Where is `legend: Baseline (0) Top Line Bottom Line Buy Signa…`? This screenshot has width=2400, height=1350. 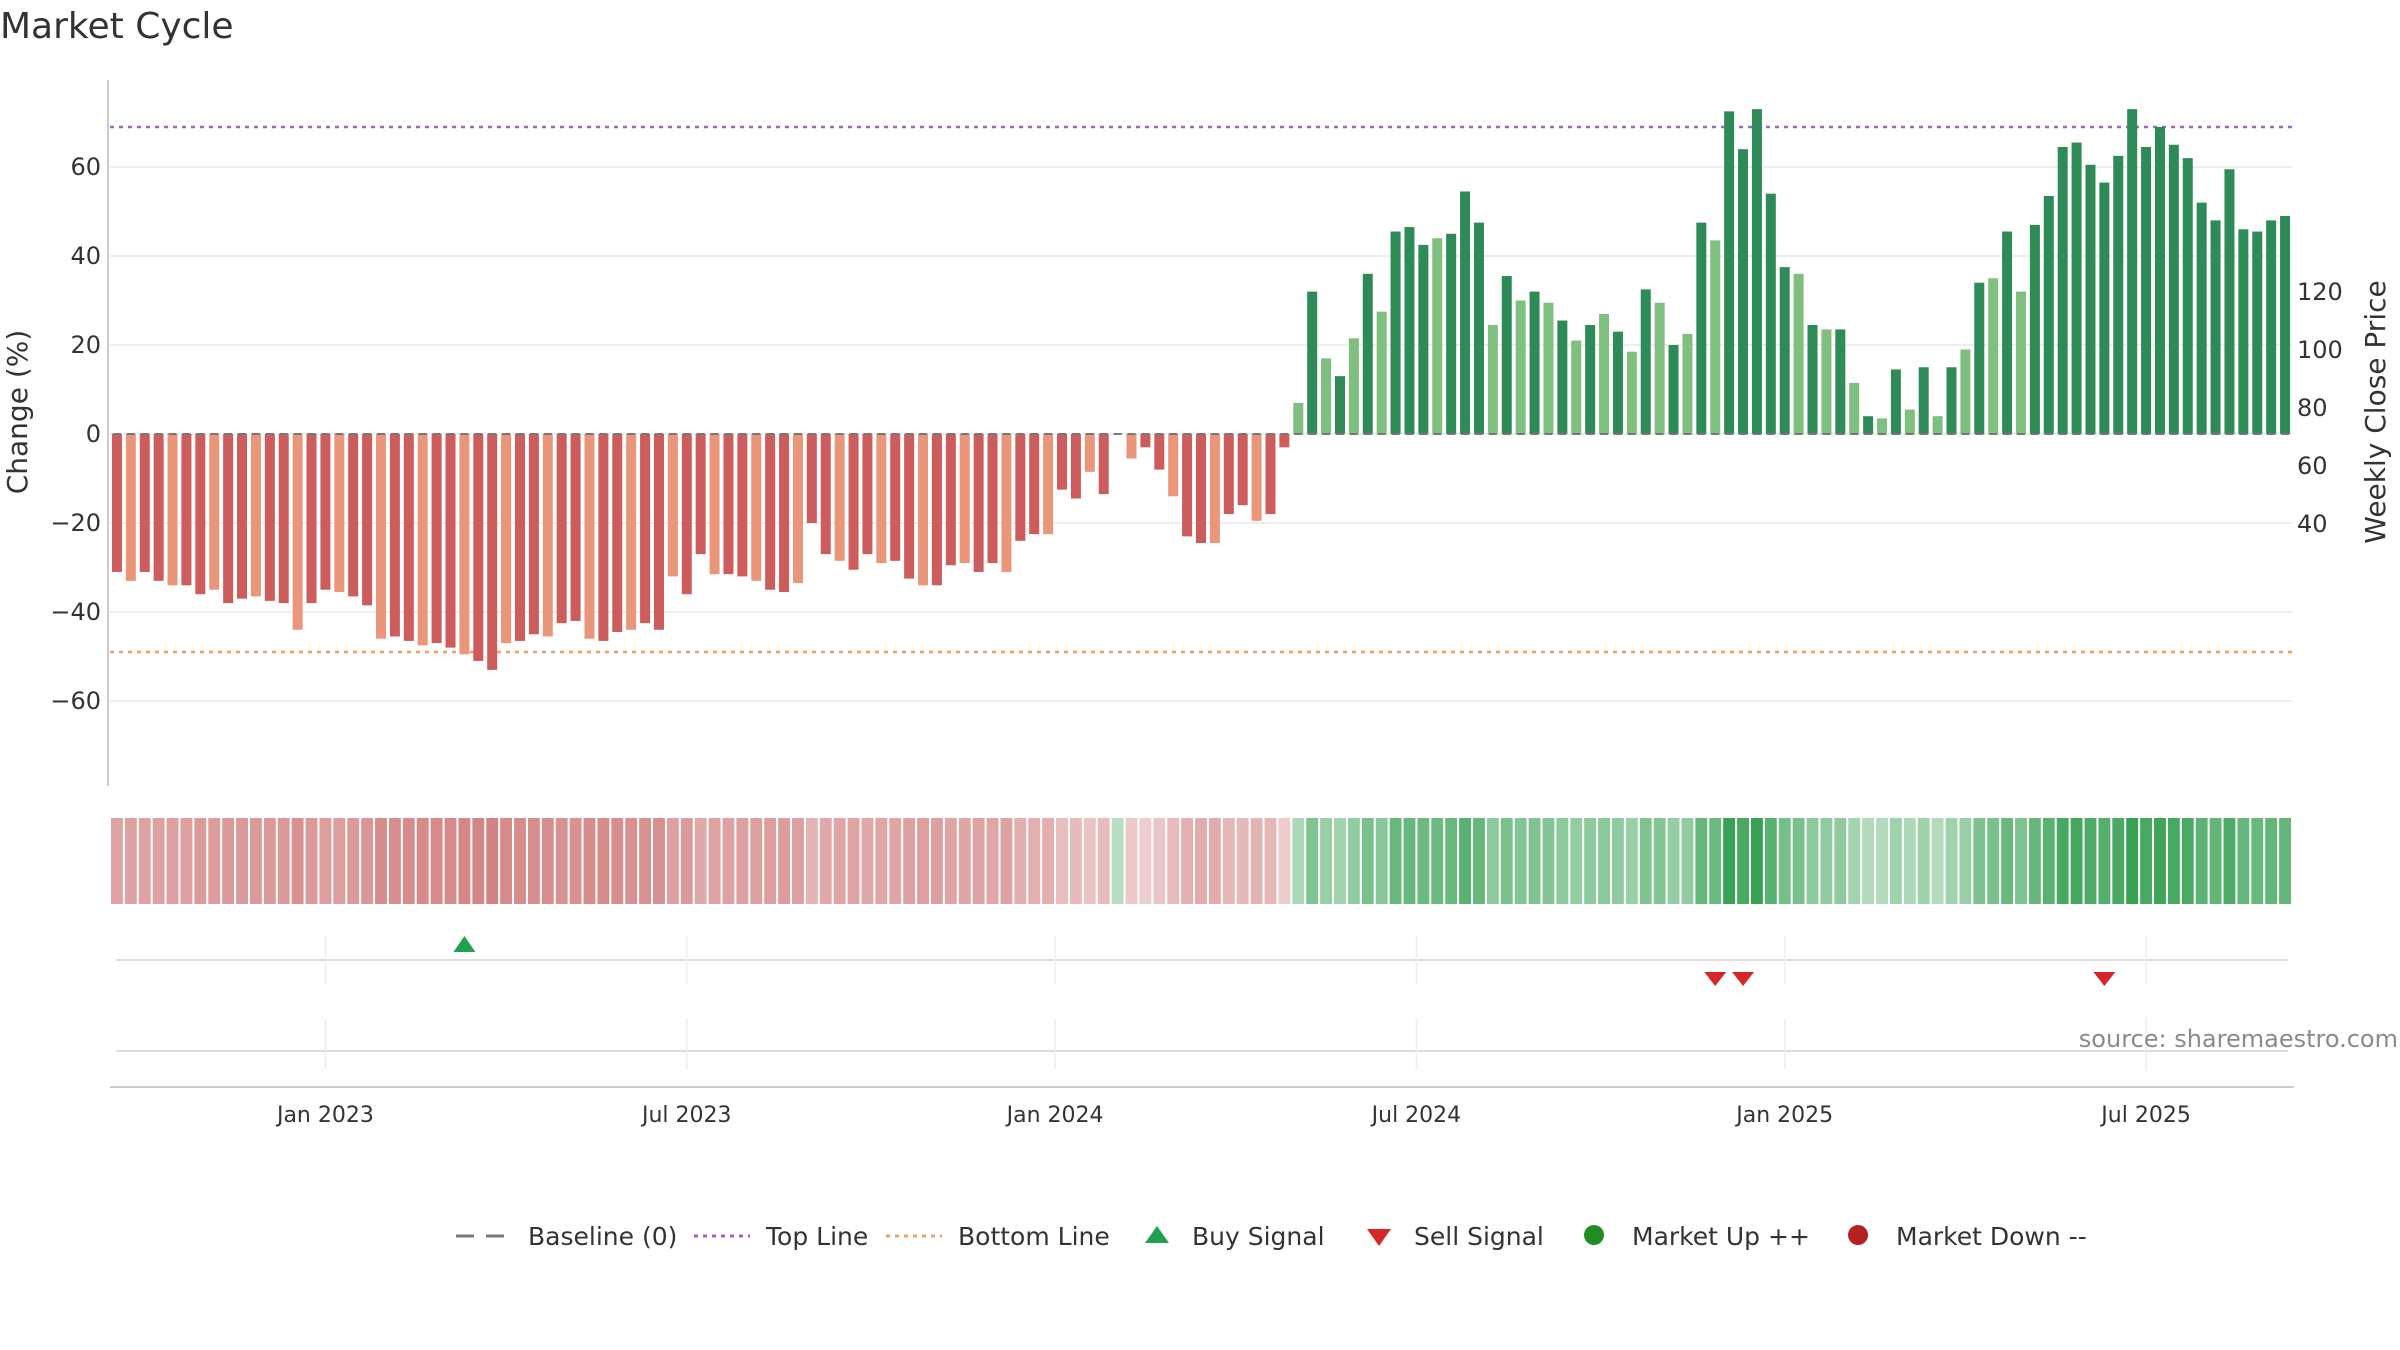 legend: Baseline (0) Top Line Bottom Line Buy Signa… is located at coordinates (1271, 1236).